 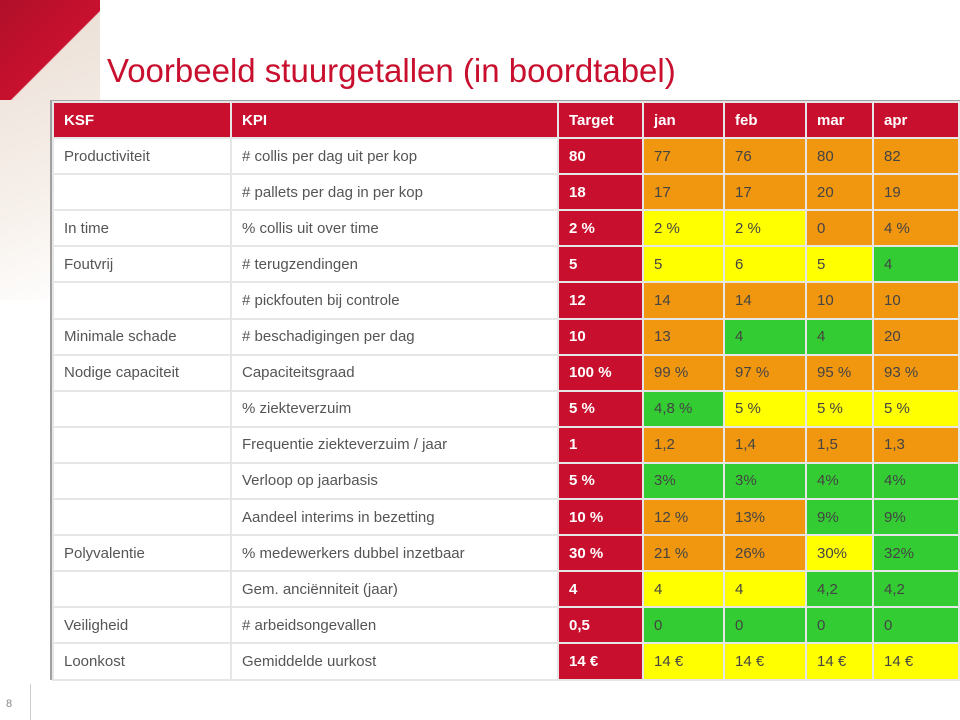 What do you see at coordinates (142, 228) in the screenshot?
I see `ksf-cell: In time` at bounding box center [142, 228].